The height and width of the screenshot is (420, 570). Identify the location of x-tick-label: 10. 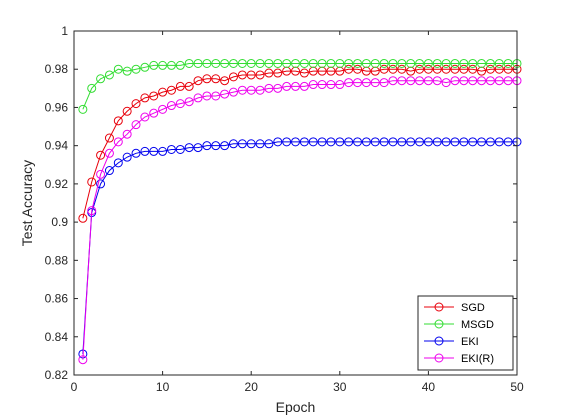
(163, 387).